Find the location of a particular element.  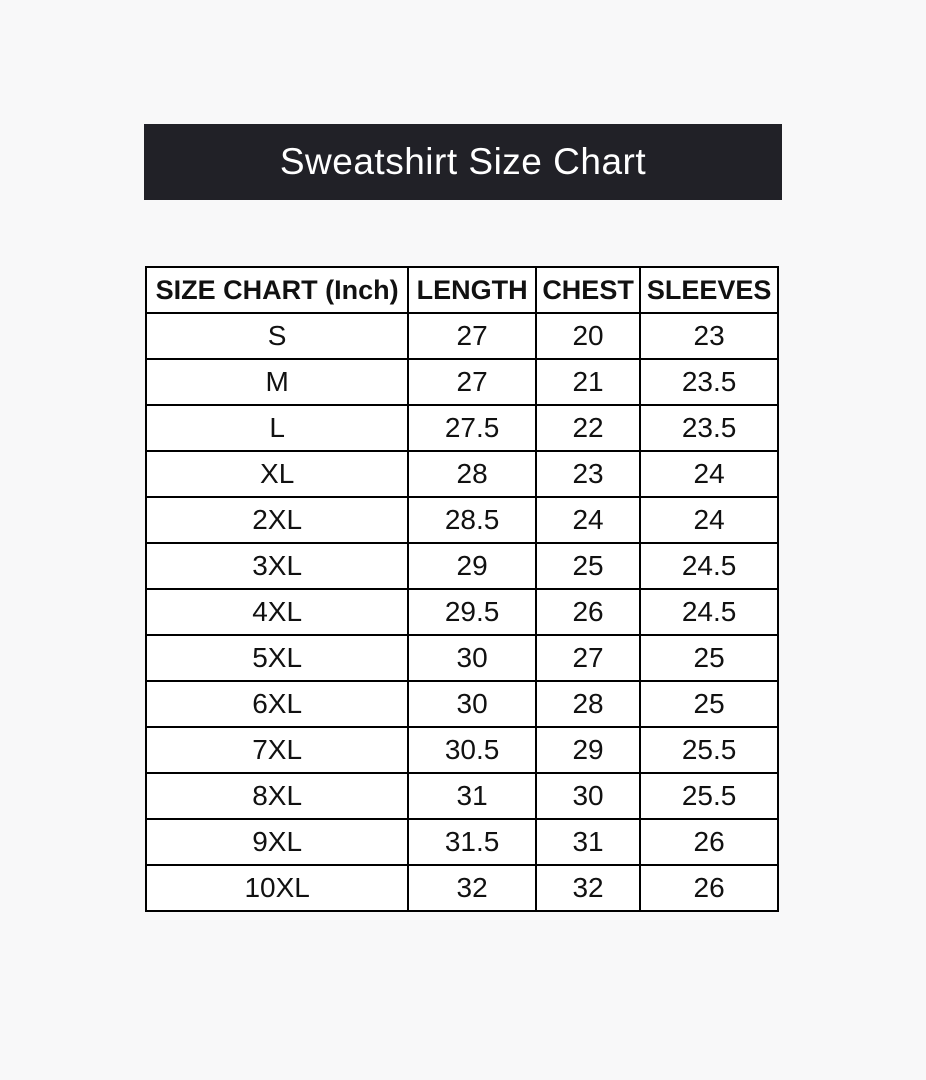

table-row: 10XL 32 32 26 is located at coordinates (461, 888).